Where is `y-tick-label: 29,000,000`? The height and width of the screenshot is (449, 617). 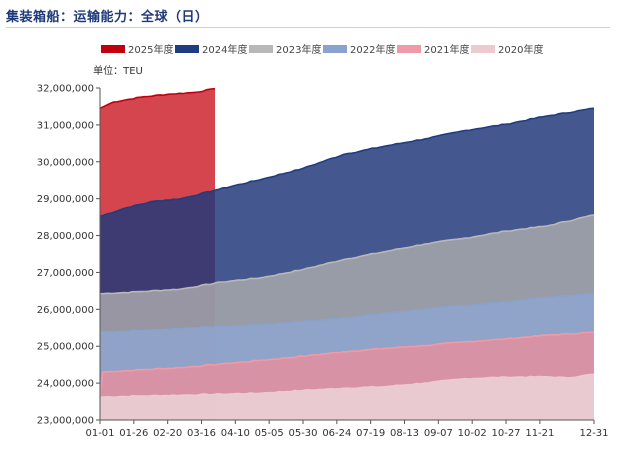
y-tick-label: 29,000,000 is located at coordinates (65, 199).